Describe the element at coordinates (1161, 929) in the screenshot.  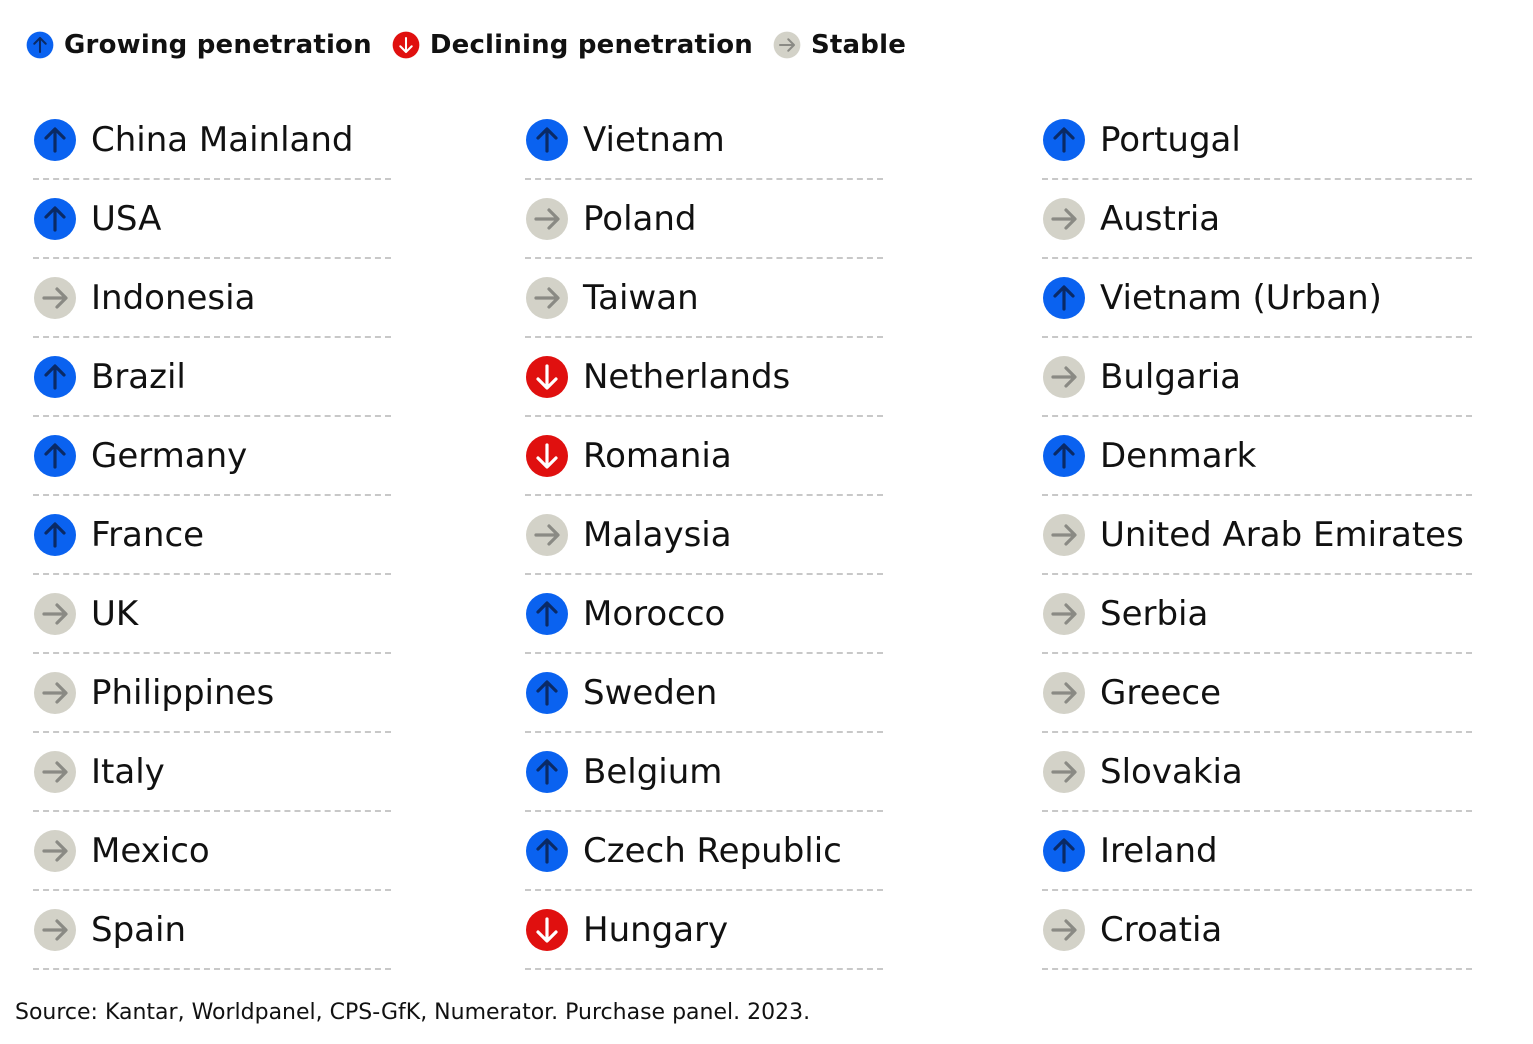
I see `country-label: Croatia` at that location.